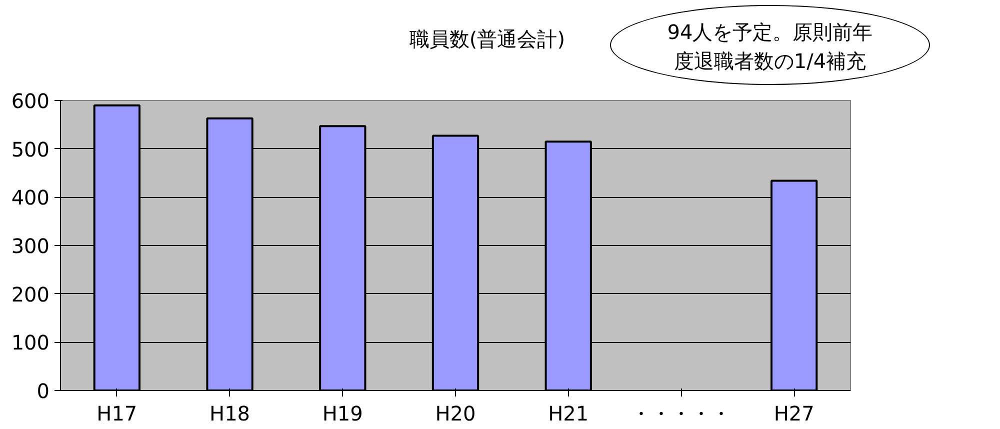  I want to click on y-tick-label: 500, so click(30, 149).